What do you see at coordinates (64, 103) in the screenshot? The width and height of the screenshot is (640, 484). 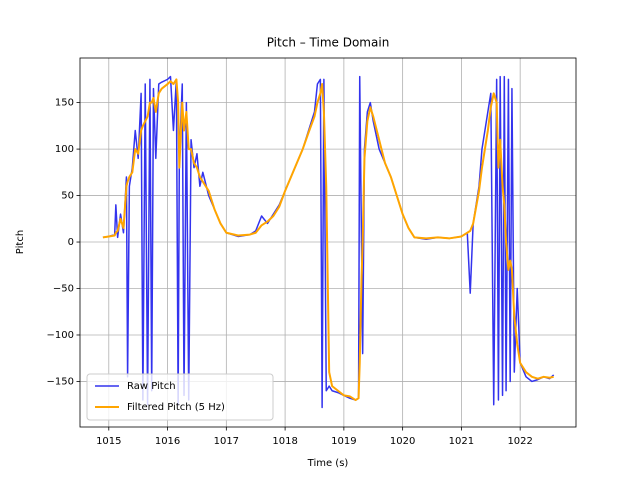 I see `y-tick-label: 150` at bounding box center [64, 103].